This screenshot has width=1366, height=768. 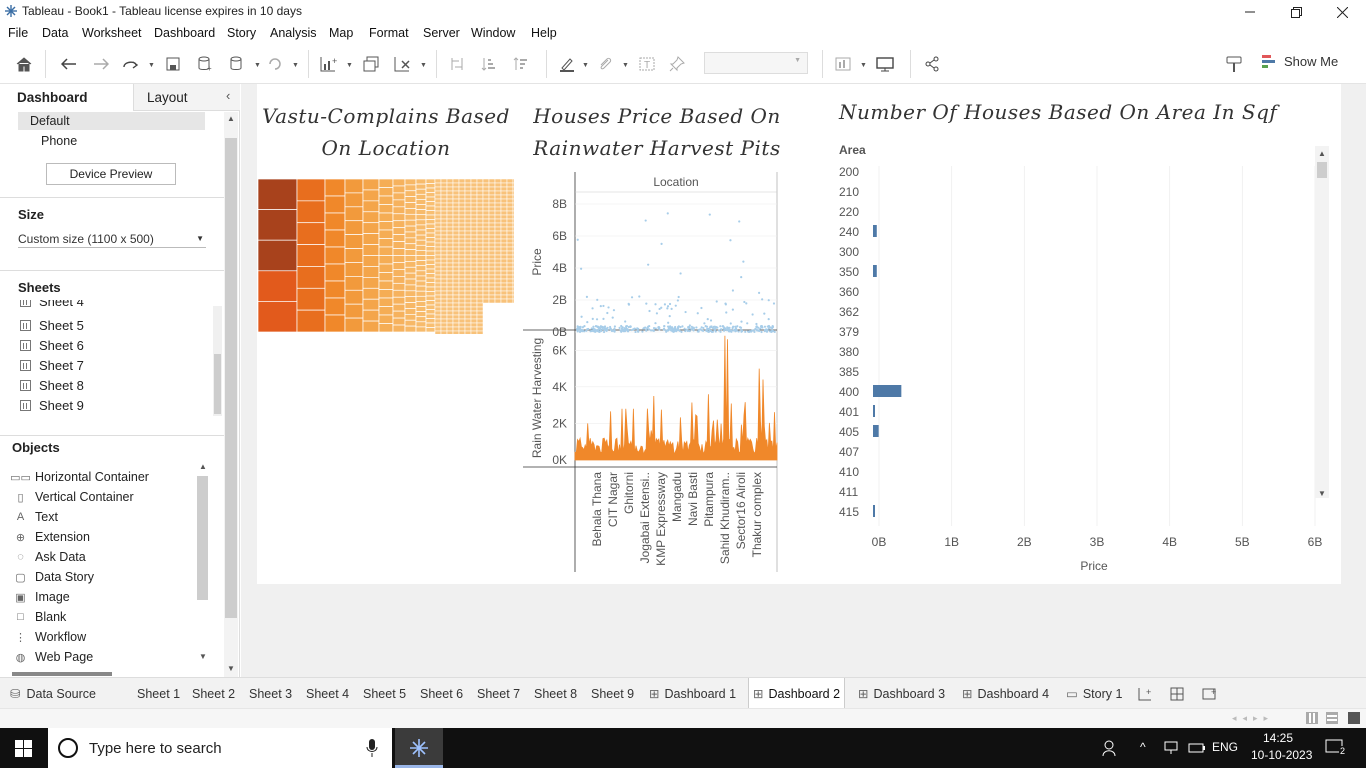 I want to click on size-dropdown: Custom size (1100 x 500) ▼, so click(x=112, y=239).